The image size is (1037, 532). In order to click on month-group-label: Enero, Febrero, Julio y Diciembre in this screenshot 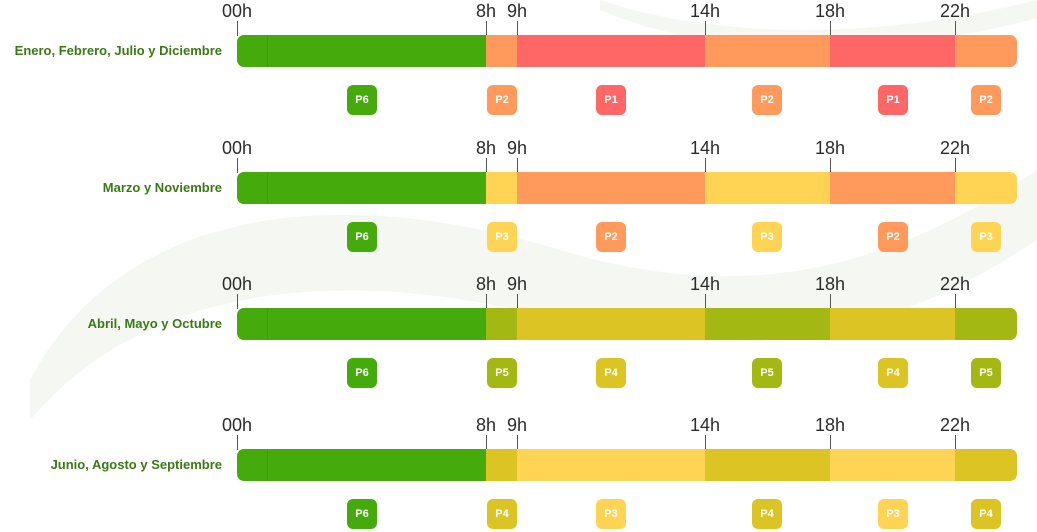, I will do `click(118, 50)`.